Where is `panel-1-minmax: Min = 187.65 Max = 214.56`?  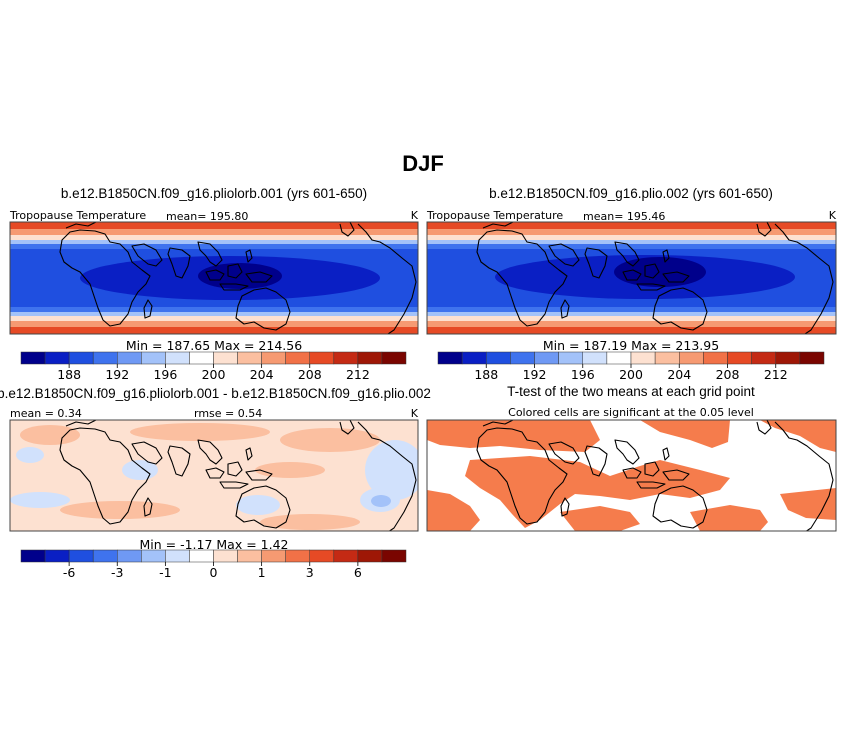 panel-1-minmax: Min = 187.65 Max = 214.56 is located at coordinates (214, 345).